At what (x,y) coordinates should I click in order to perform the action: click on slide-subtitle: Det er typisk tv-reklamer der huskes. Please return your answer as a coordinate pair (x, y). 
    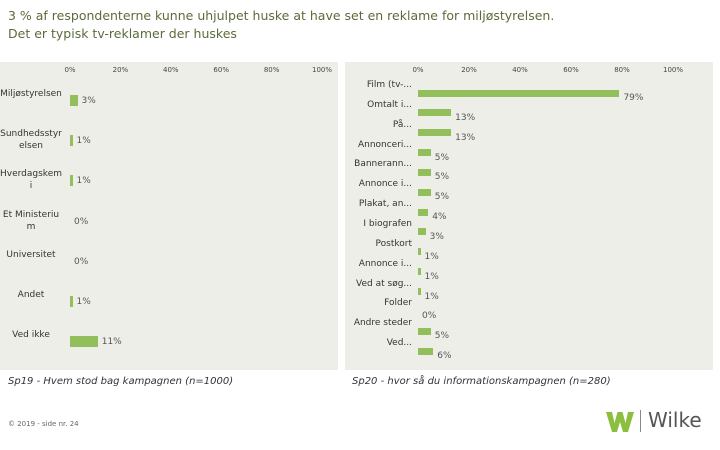
    Looking at the image, I should click on (122, 33).